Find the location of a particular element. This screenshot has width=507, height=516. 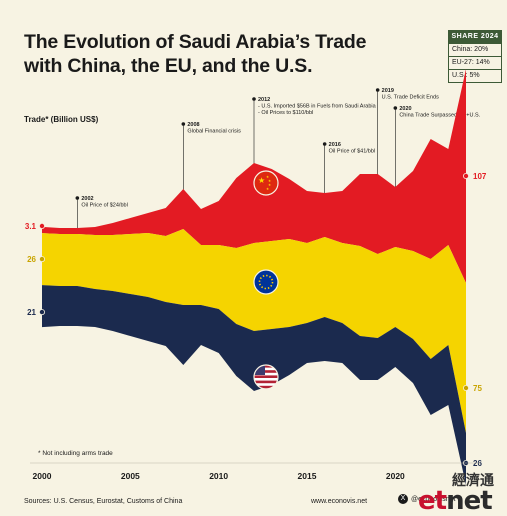

start-label-eu: 26 is located at coordinates (31, 259).